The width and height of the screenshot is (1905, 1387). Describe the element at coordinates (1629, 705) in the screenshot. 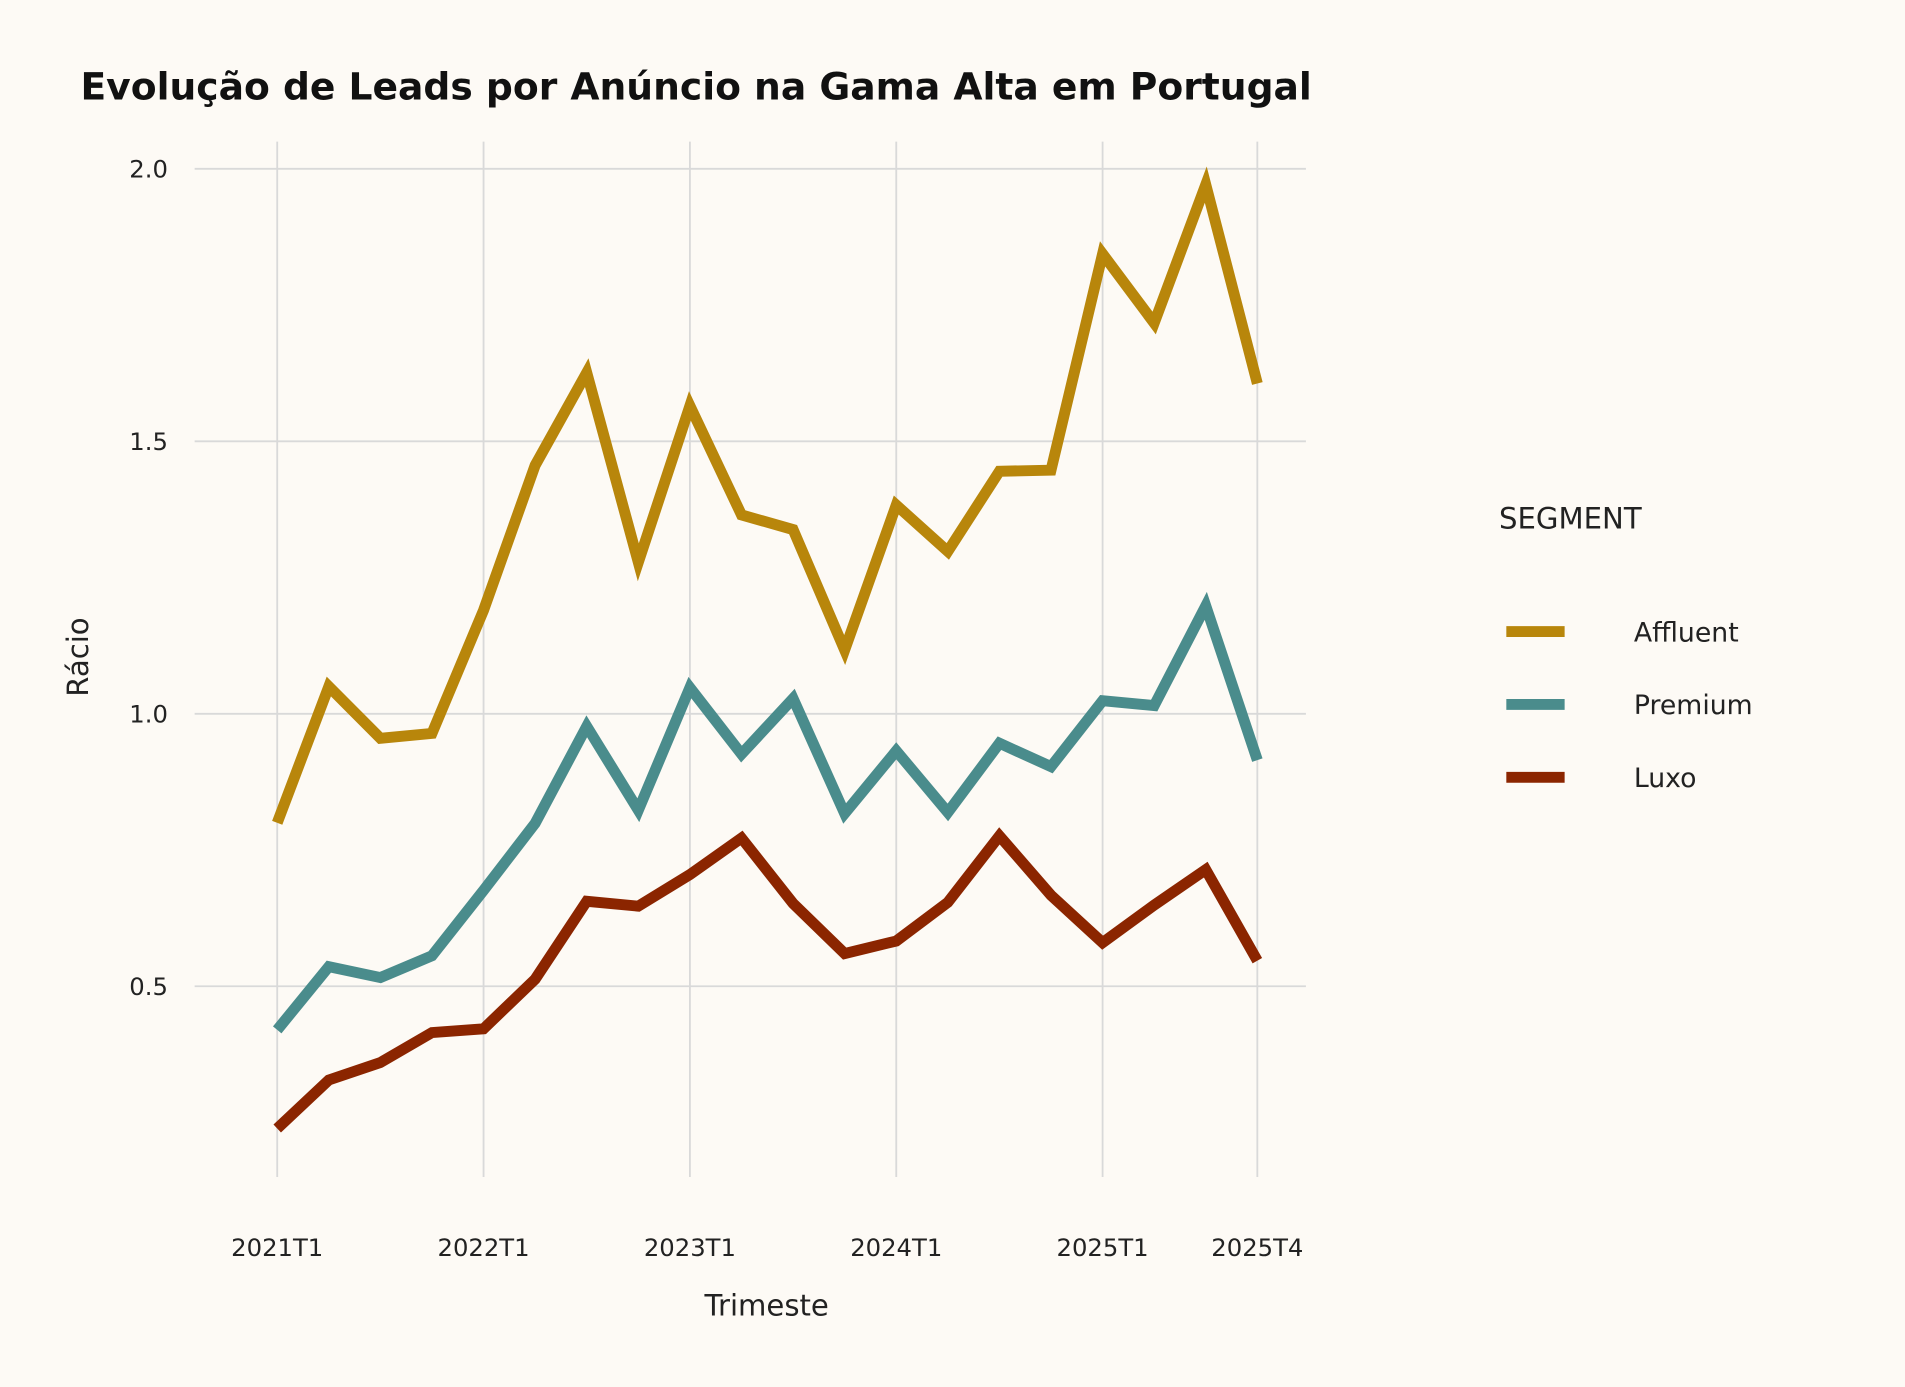

I see `legend: Affluent Premium Luxo` at that location.